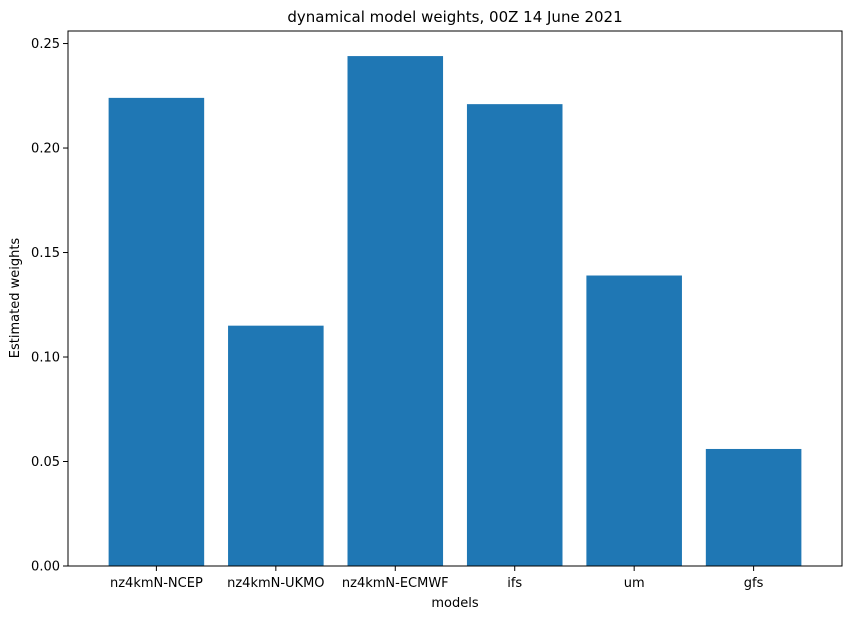 This screenshot has width=850, height=618. I want to click on x-tick-label: um, so click(634, 583).